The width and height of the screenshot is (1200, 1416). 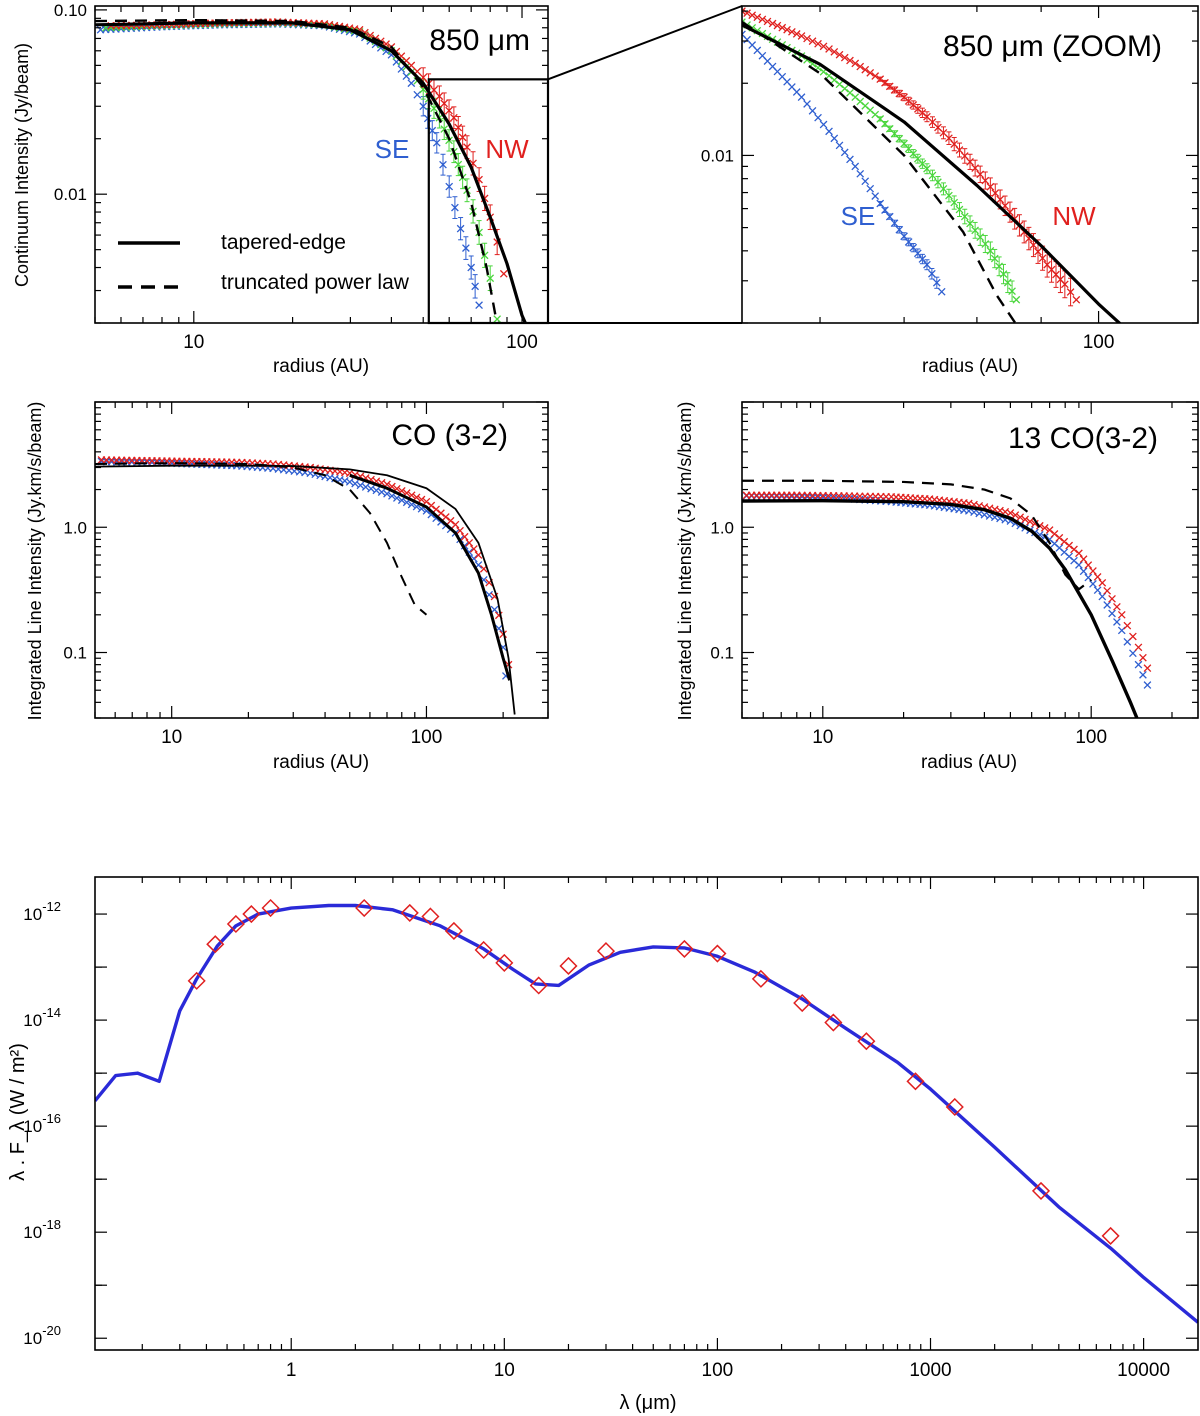 I want to click on p1-line-tapered-edge, so click(x=311, y=172).